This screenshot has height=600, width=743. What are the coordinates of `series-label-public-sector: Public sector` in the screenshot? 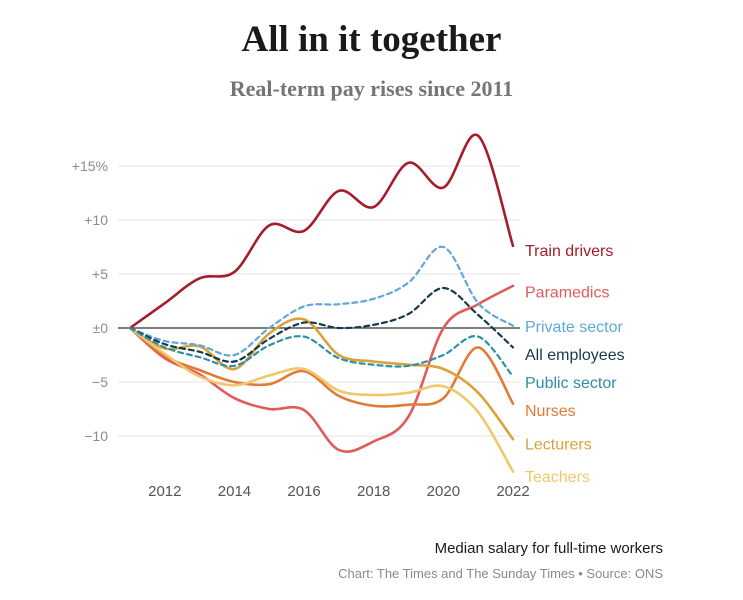 It's located at (571, 383).